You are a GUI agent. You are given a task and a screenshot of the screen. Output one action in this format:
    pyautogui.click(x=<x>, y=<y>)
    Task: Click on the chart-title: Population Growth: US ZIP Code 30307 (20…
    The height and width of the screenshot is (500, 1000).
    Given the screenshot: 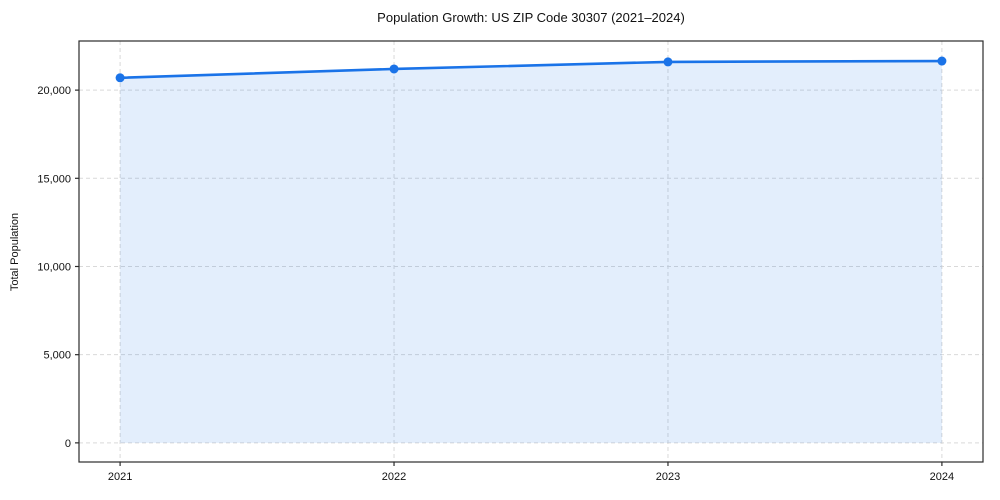 What is the action you would take?
    pyautogui.click(x=531, y=17)
    